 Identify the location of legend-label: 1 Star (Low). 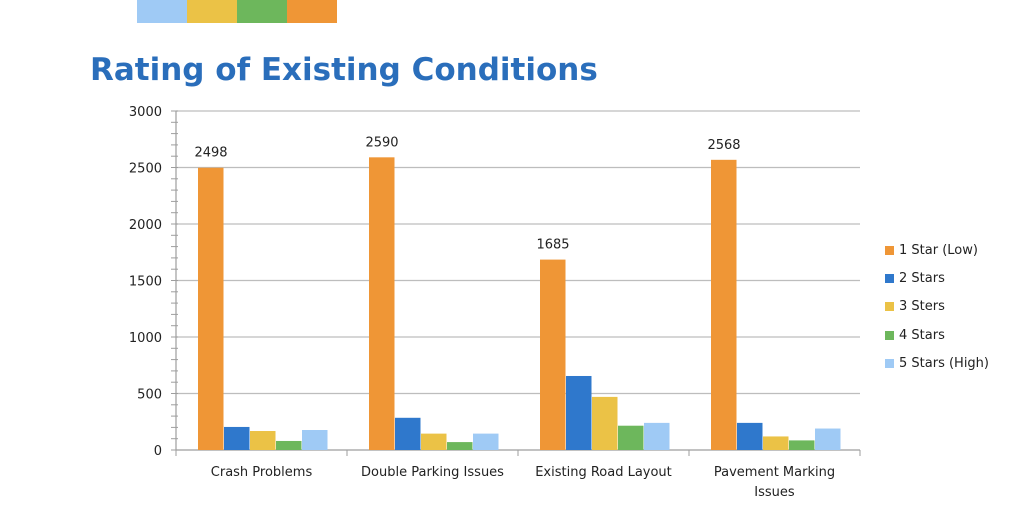
(938, 250).